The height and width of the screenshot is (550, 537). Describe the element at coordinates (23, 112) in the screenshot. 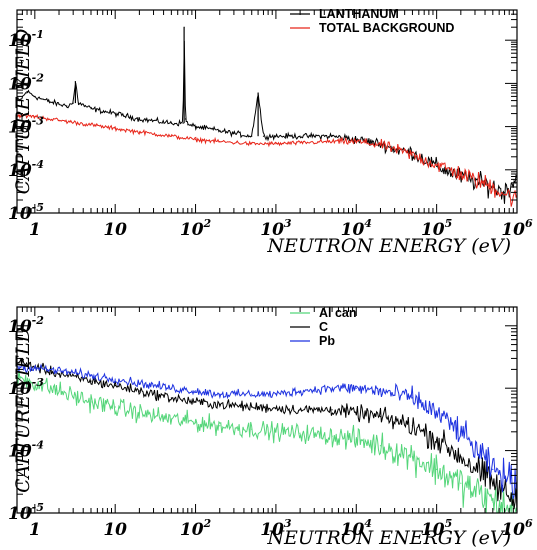

I see `y-axis-title: CAPTURE YIELD` at that location.